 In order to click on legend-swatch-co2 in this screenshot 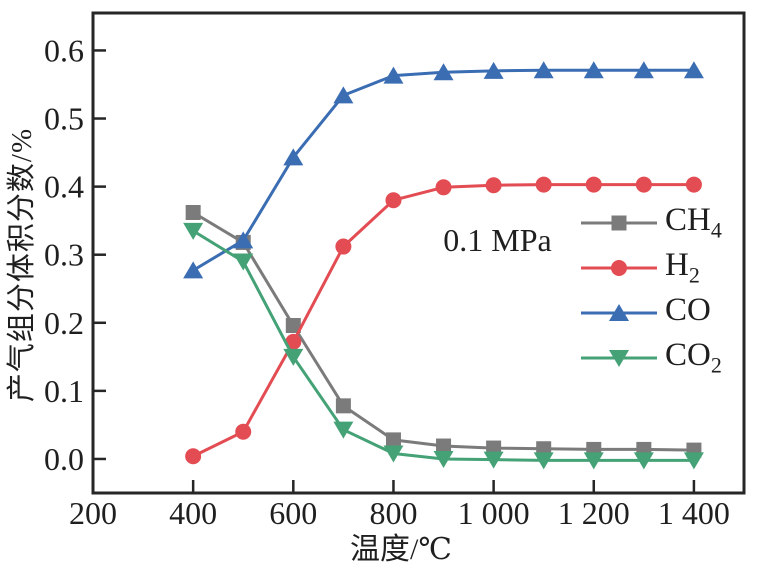, I will do `click(619, 358)`.